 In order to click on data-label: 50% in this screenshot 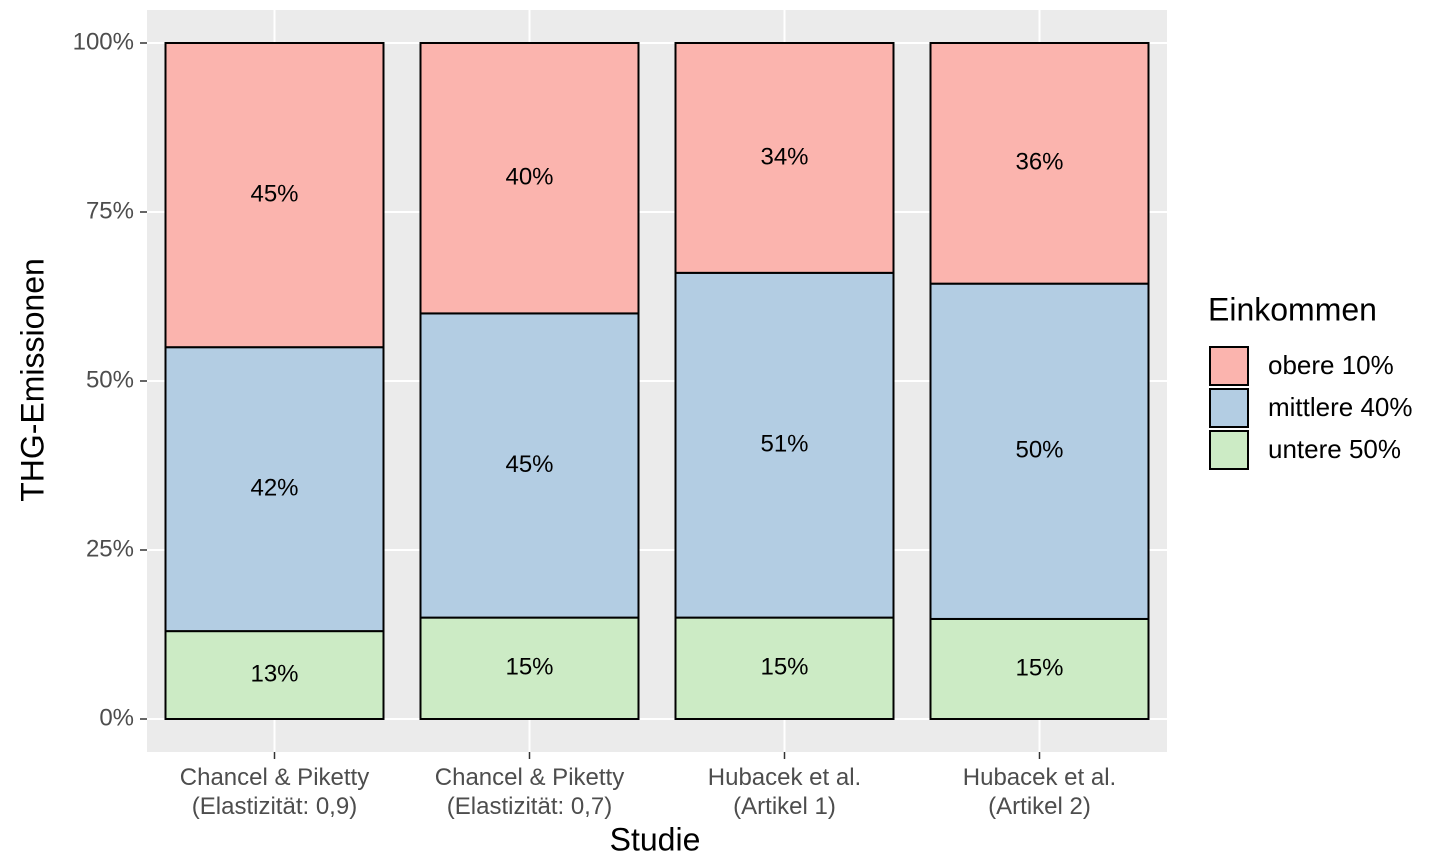, I will do `click(1039, 450)`.